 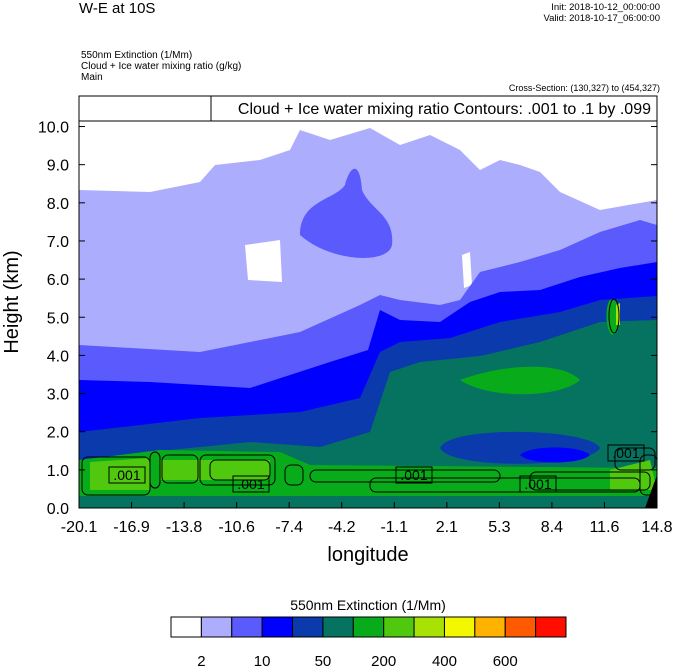 I want to click on y-tick-label: 8.0, so click(x=58, y=204).